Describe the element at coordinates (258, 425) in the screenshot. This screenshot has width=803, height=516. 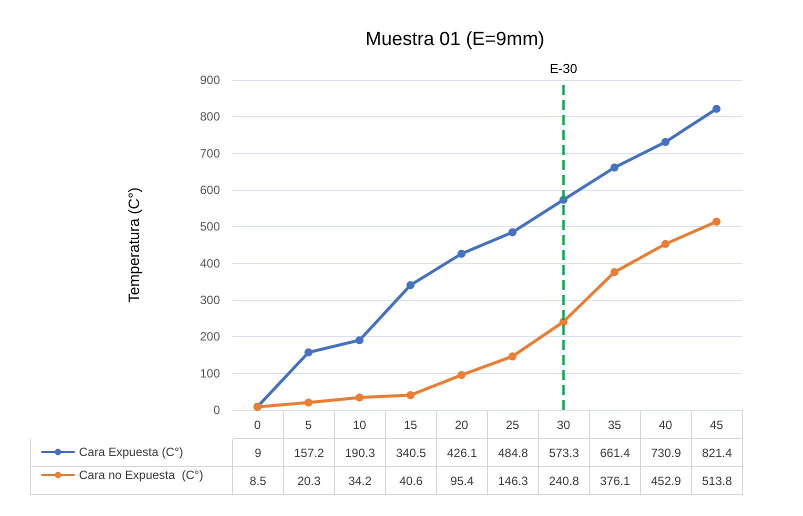
I see `x-tick-label: 0` at that location.